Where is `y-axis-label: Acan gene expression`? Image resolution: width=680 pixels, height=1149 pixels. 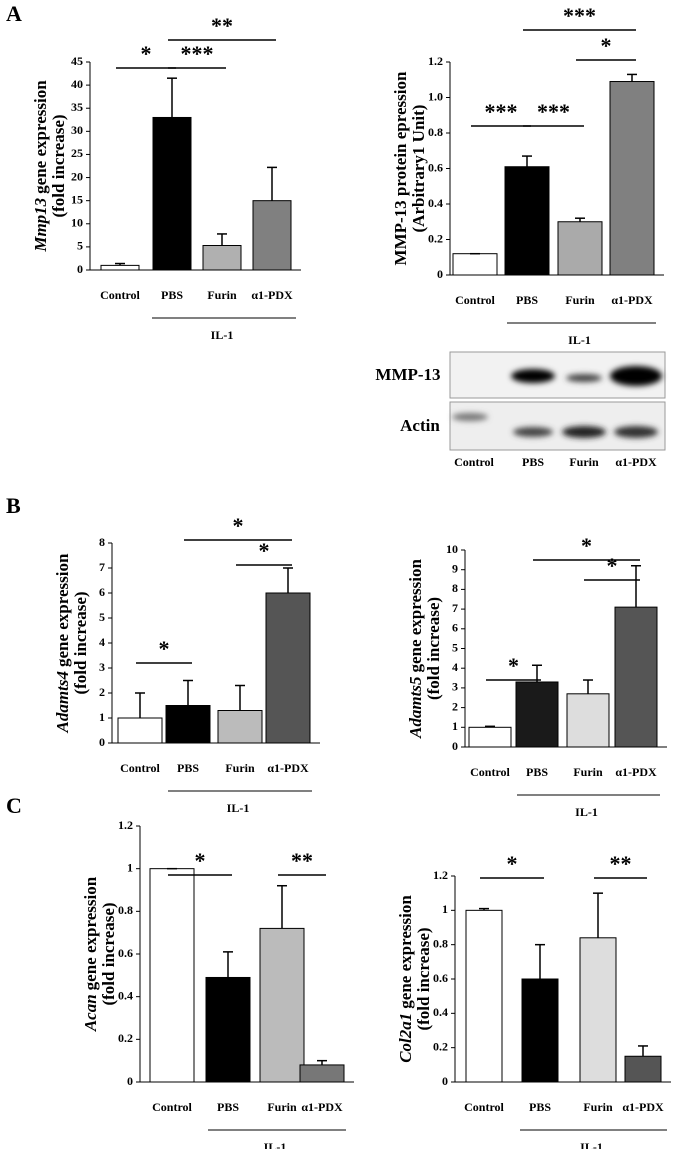
y-axis-label: Acan gene expression is located at coordinates (90, 954).